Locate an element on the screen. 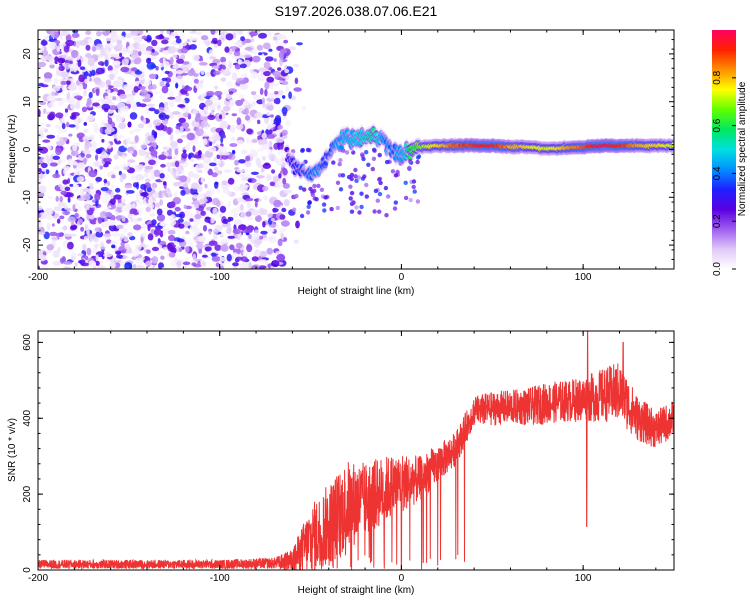 Image resolution: width=750 pixels, height=600 pixels. spectrogram-xlabel: Height of straight line (km) is located at coordinates (356, 291).